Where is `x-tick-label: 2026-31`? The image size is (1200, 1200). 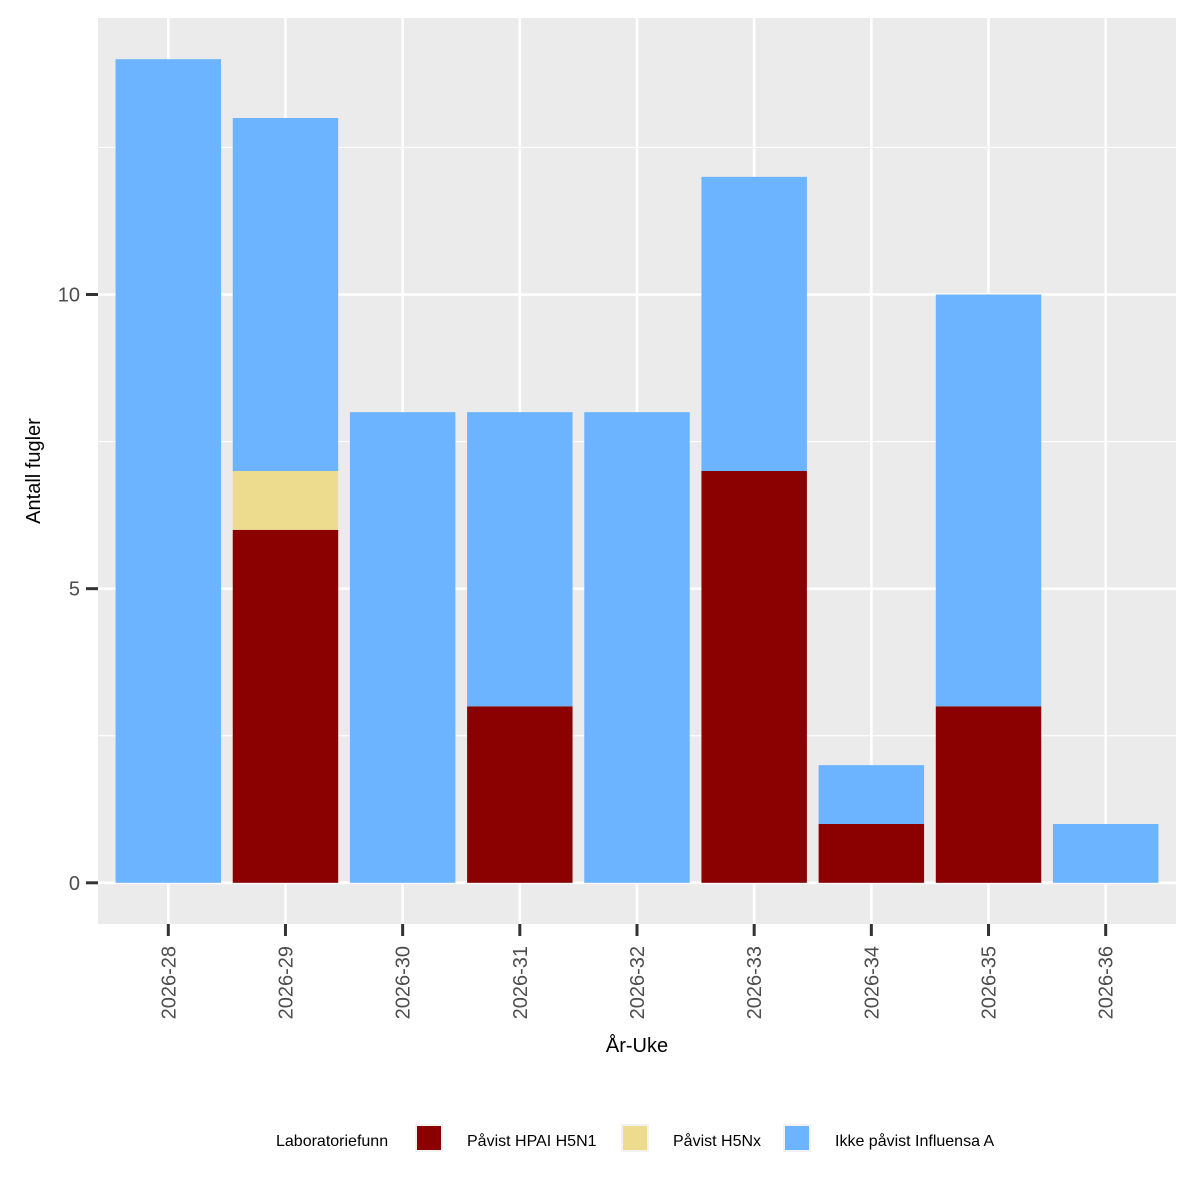 x-tick-label: 2026-31 is located at coordinates (521, 982).